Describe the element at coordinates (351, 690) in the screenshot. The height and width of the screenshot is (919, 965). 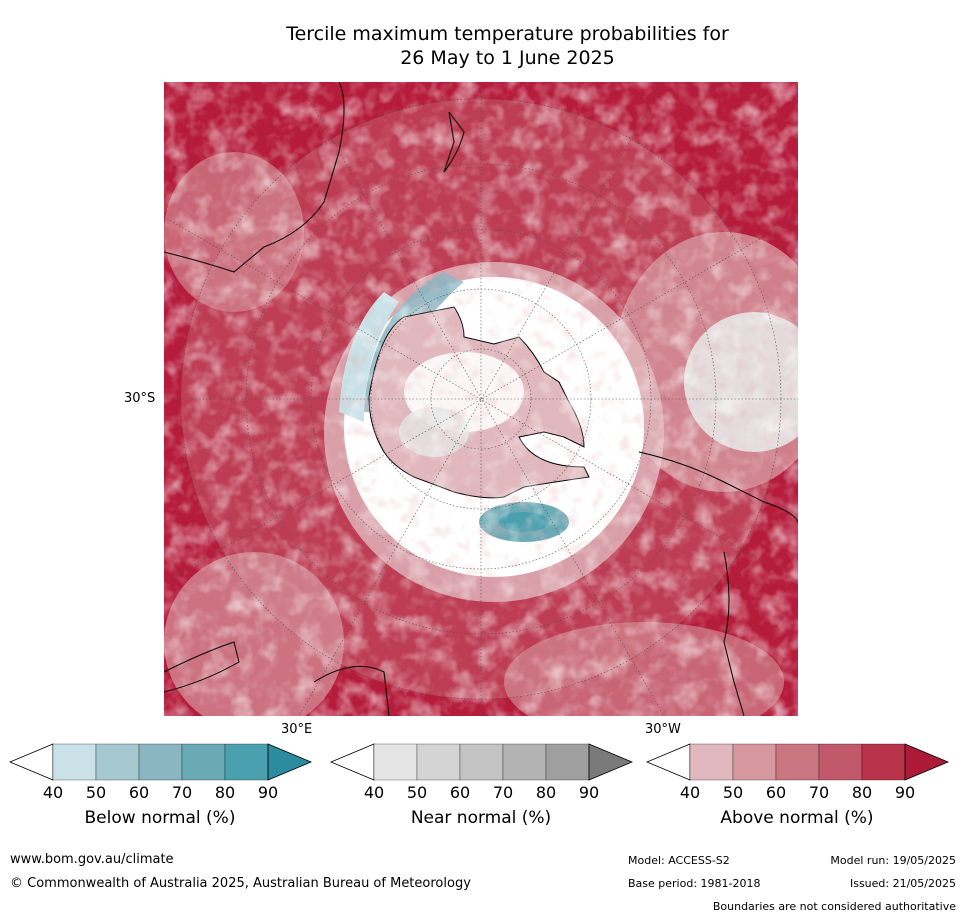
I see `africa-coast-east` at that location.